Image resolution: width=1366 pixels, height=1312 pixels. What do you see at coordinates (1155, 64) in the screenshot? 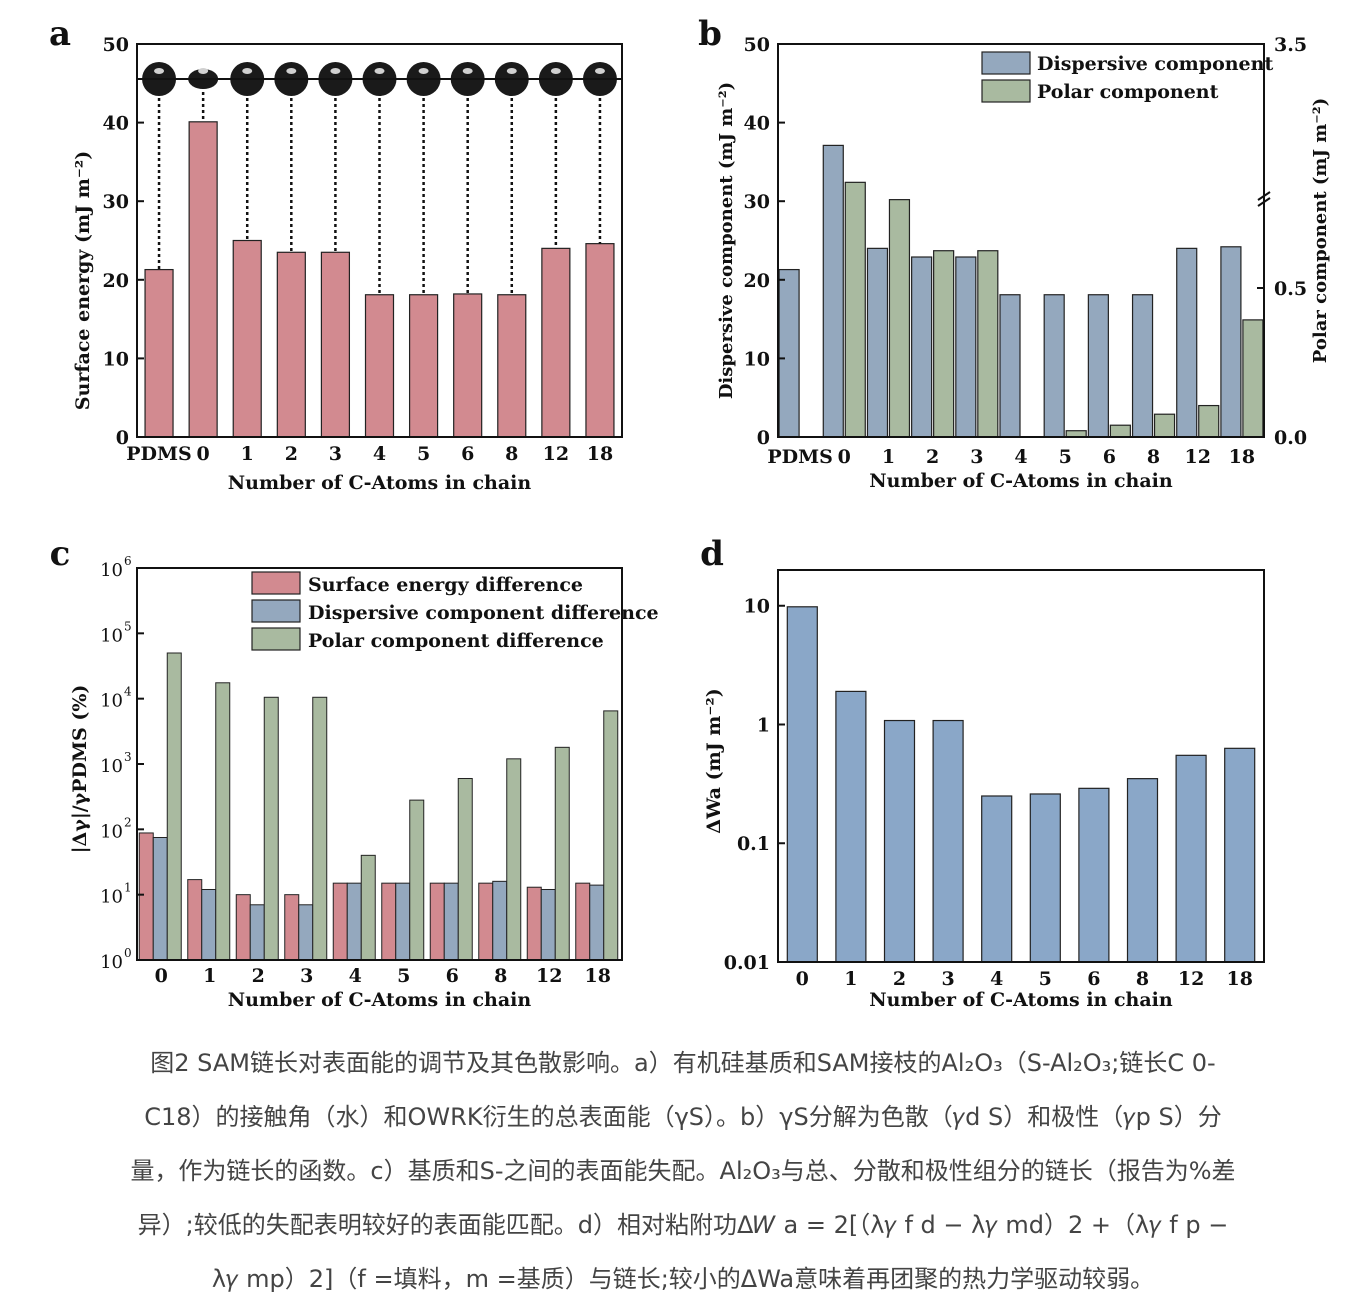
I see `legend-label: Dispersive component` at bounding box center [1155, 64].